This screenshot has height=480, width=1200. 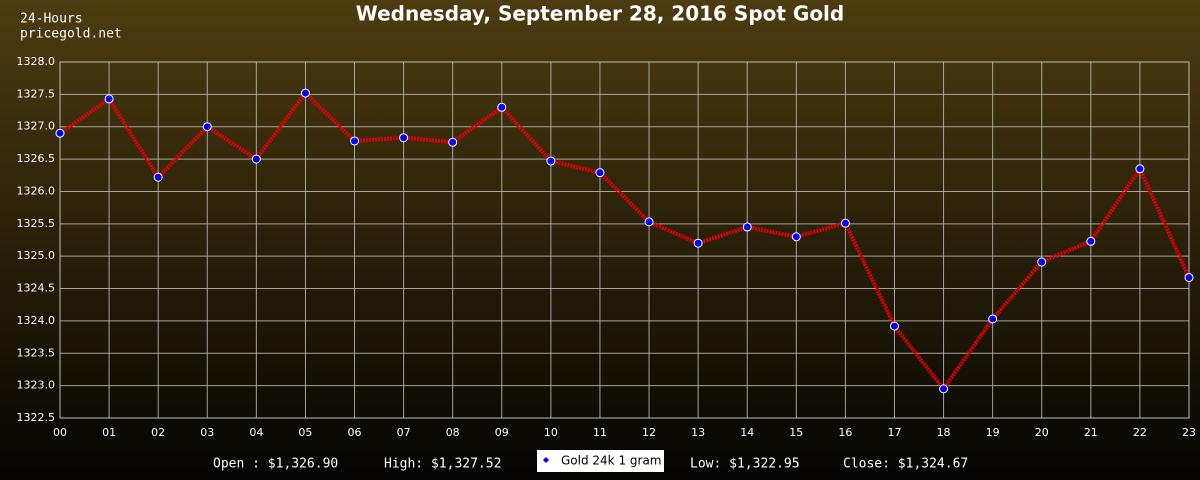 I want to click on y-tick-label: 1324.5, so click(x=36, y=288).